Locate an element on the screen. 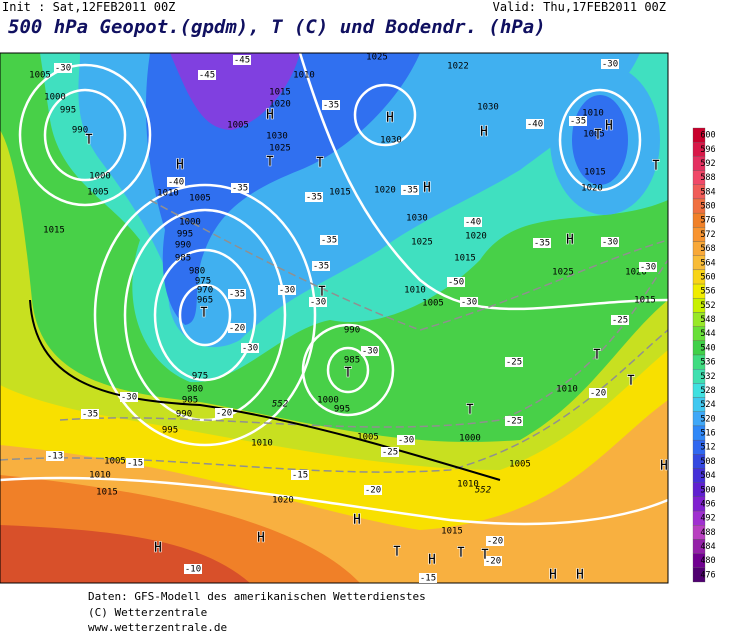 Image resolution: width=732 pixels, height=633 pixels. colorbar-label: 536 is located at coordinates (707, 363).